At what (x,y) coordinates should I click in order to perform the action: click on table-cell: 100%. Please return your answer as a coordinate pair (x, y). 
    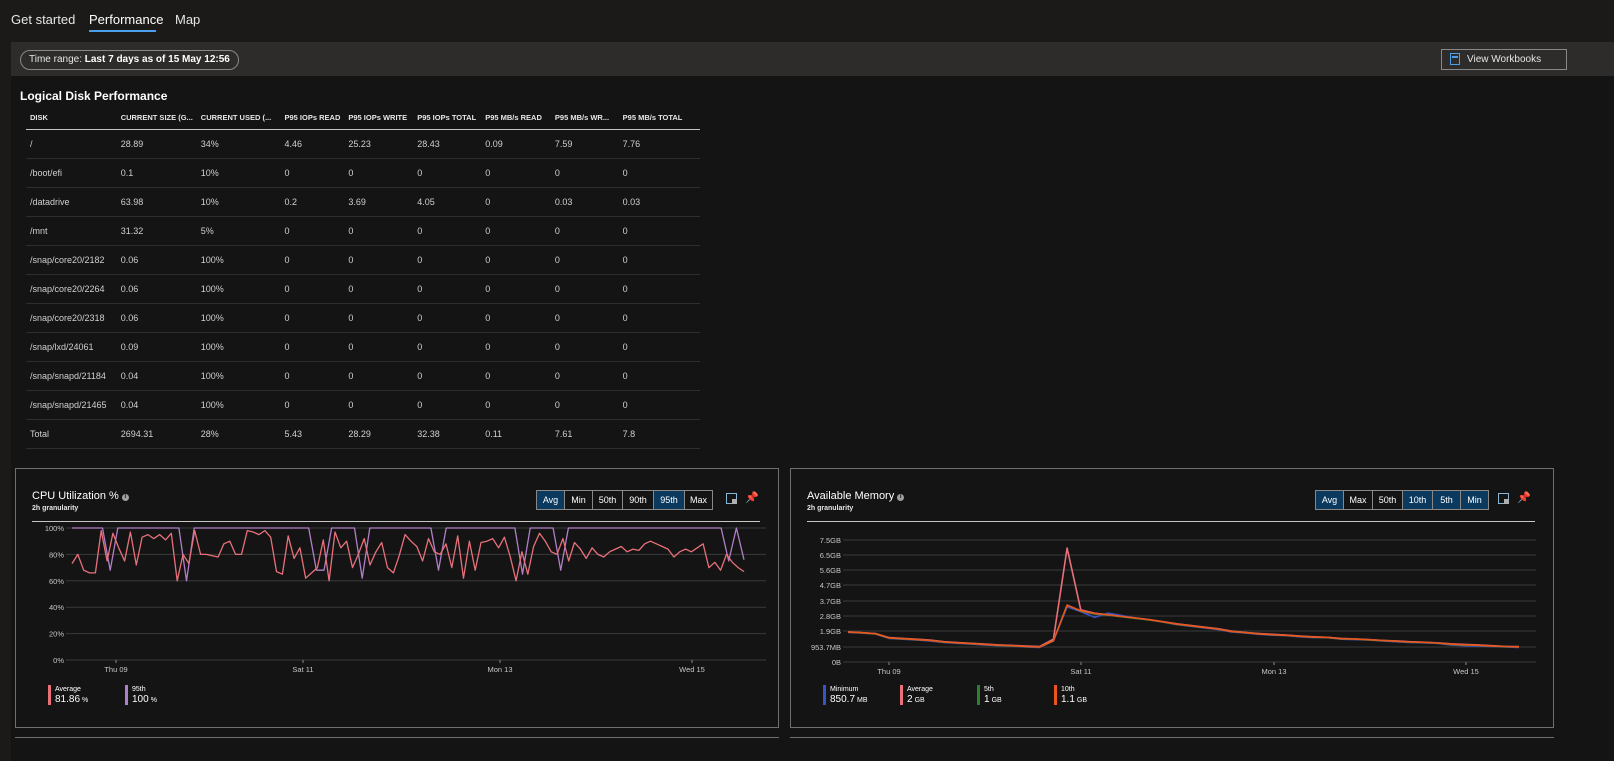
    Looking at the image, I should click on (238, 376).